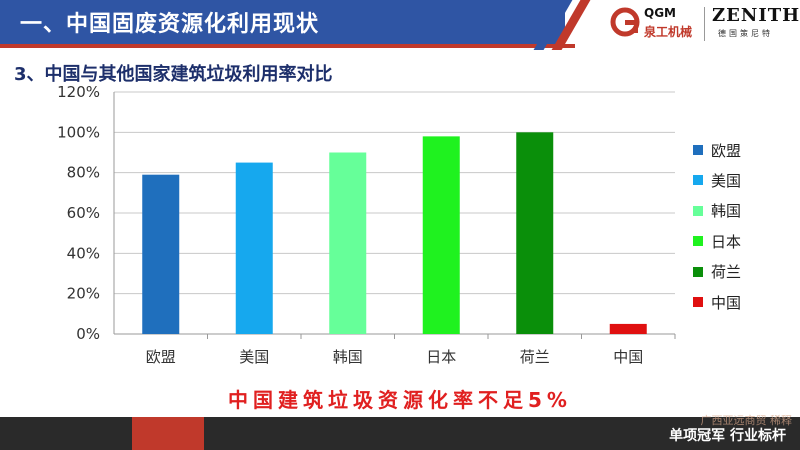 This screenshot has width=800, height=450. Describe the element at coordinates (625, 22) in the screenshot. I see `qgm-logo-icon` at that location.